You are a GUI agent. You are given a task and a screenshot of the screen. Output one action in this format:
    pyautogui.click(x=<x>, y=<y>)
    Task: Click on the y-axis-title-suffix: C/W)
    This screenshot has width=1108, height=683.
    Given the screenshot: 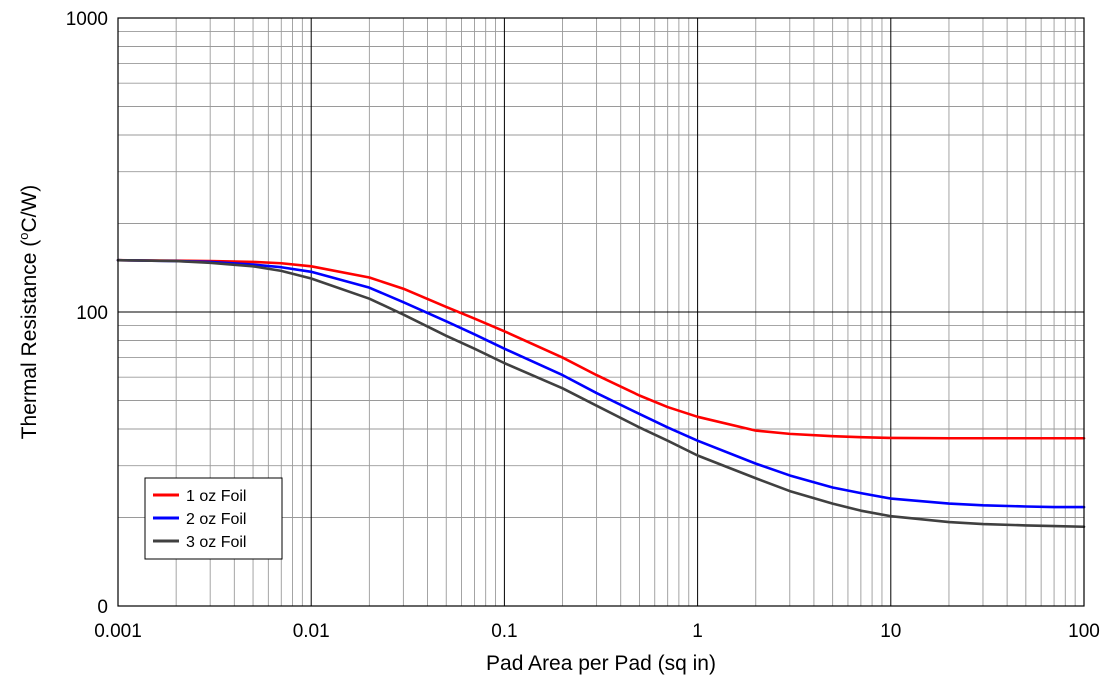 What is the action you would take?
    pyautogui.click(x=29, y=209)
    